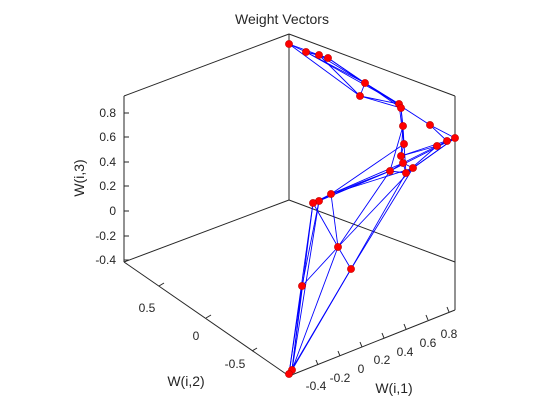 The image size is (560, 420). I want to click on x-tick-label: 0.8, so click(449, 334).